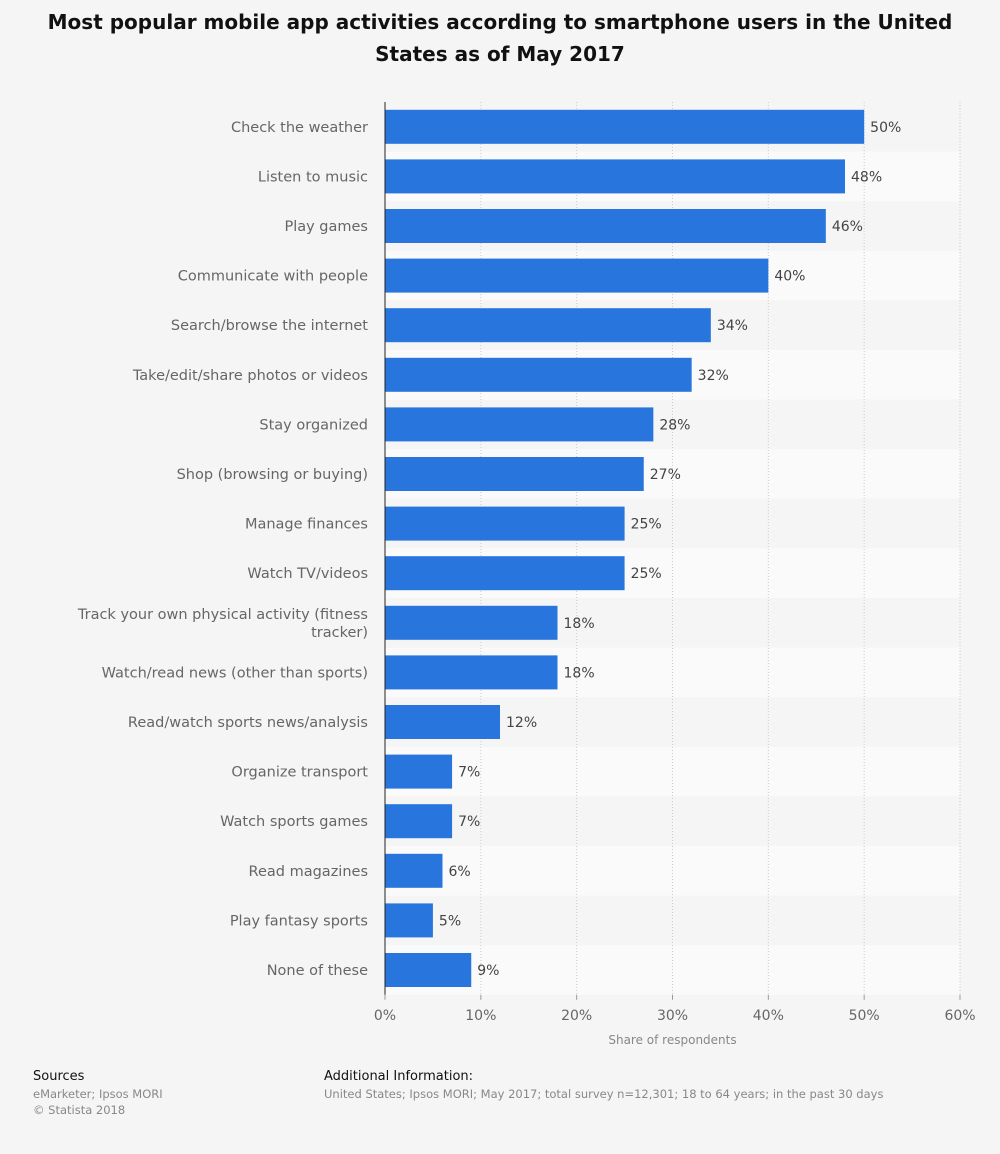 The width and height of the screenshot is (1000, 1154). What do you see at coordinates (480, 1016) in the screenshot?
I see `tick-label: 10%` at bounding box center [480, 1016].